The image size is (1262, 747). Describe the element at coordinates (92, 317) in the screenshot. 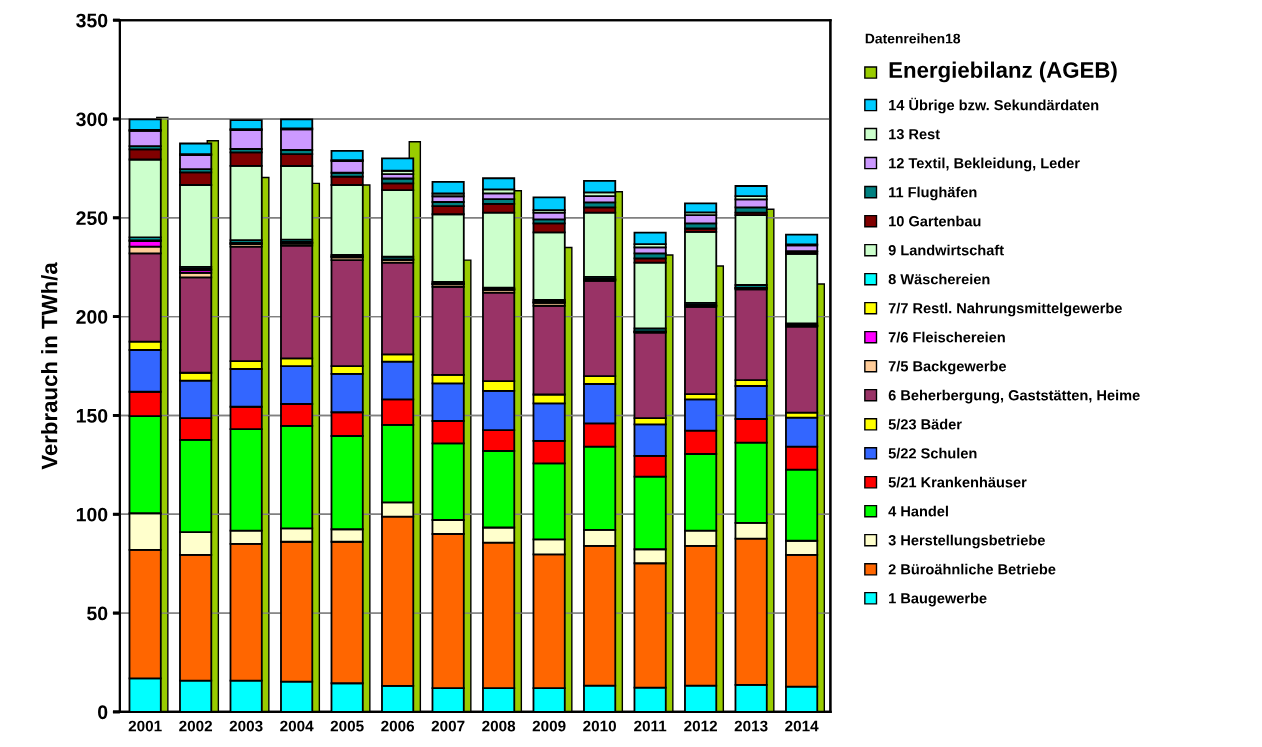

I see `y-tick-label: 200` at that location.